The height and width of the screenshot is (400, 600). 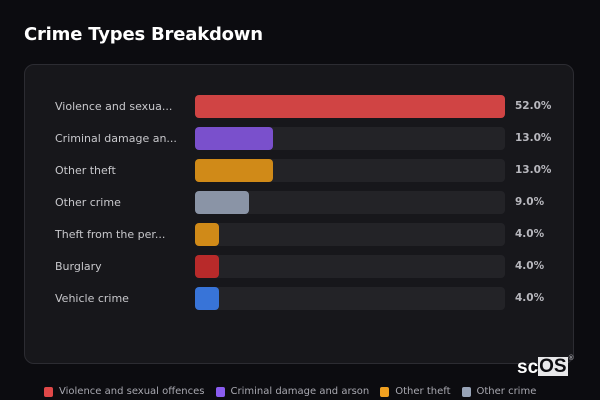 I want to click on bar-value: 9.0%, so click(x=530, y=202).